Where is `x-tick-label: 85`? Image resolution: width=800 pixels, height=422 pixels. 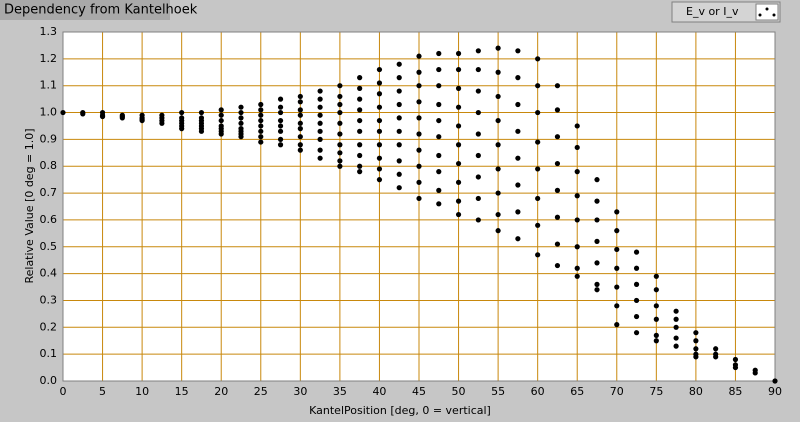 x-tick-label: 85 is located at coordinates (735, 391).